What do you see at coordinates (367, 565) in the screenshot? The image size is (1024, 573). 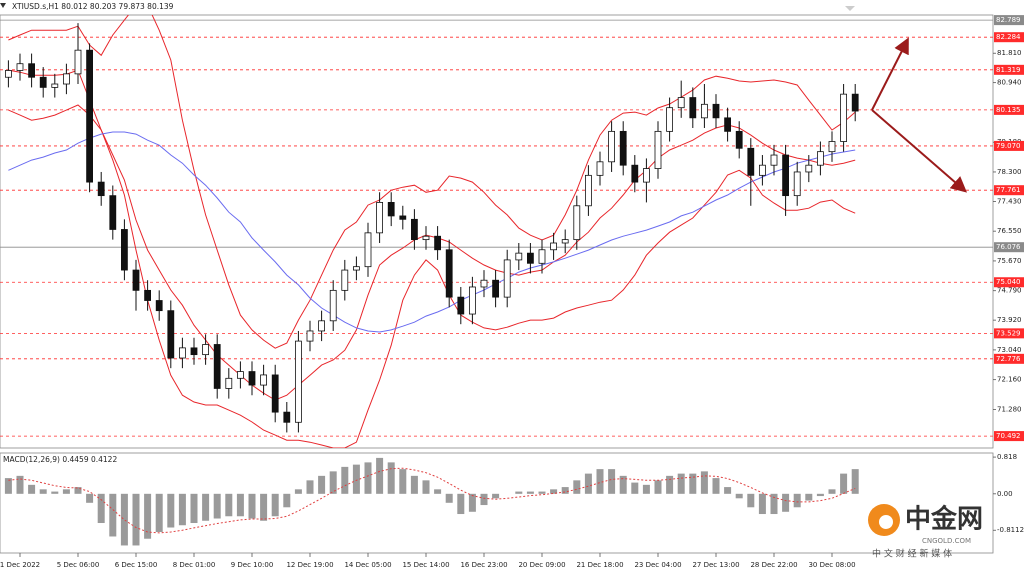 I see `x-tick-label: 14 Dec 05:00` at bounding box center [367, 565].